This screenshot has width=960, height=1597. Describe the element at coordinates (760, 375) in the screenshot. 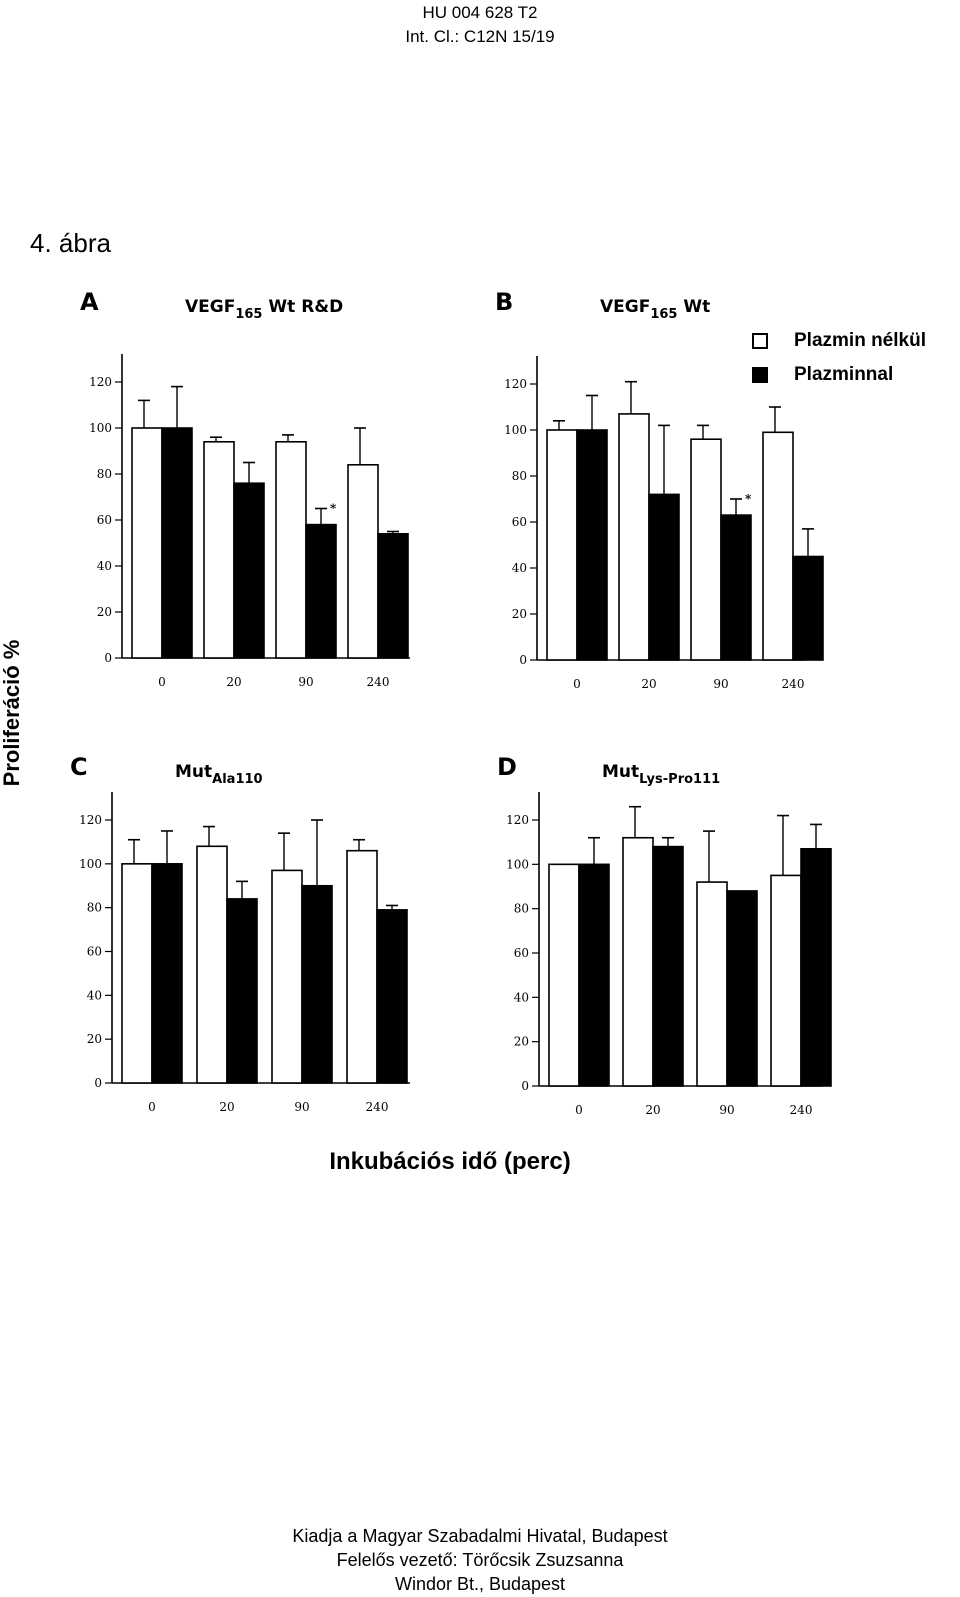

I see `legend-swatch-black` at that location.